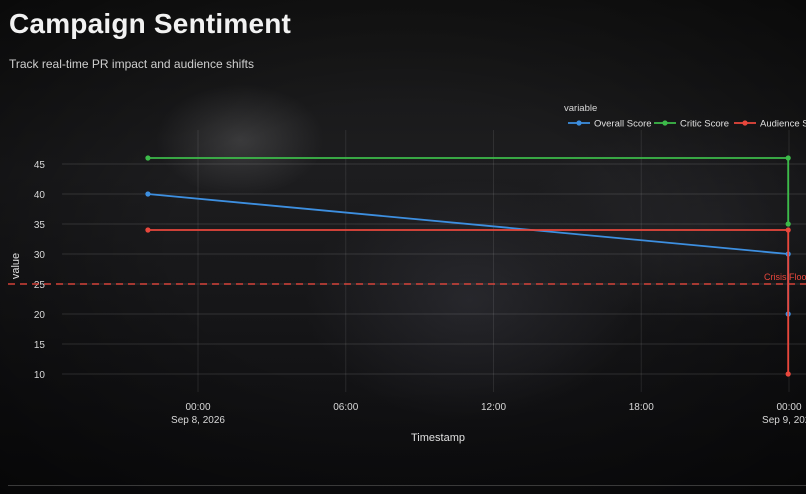  What do you see at coordinates (198, 420) in the screenshot?
I see `x-tick-sublabel: Sep 8, 2026` at bounding box center [198, 420].